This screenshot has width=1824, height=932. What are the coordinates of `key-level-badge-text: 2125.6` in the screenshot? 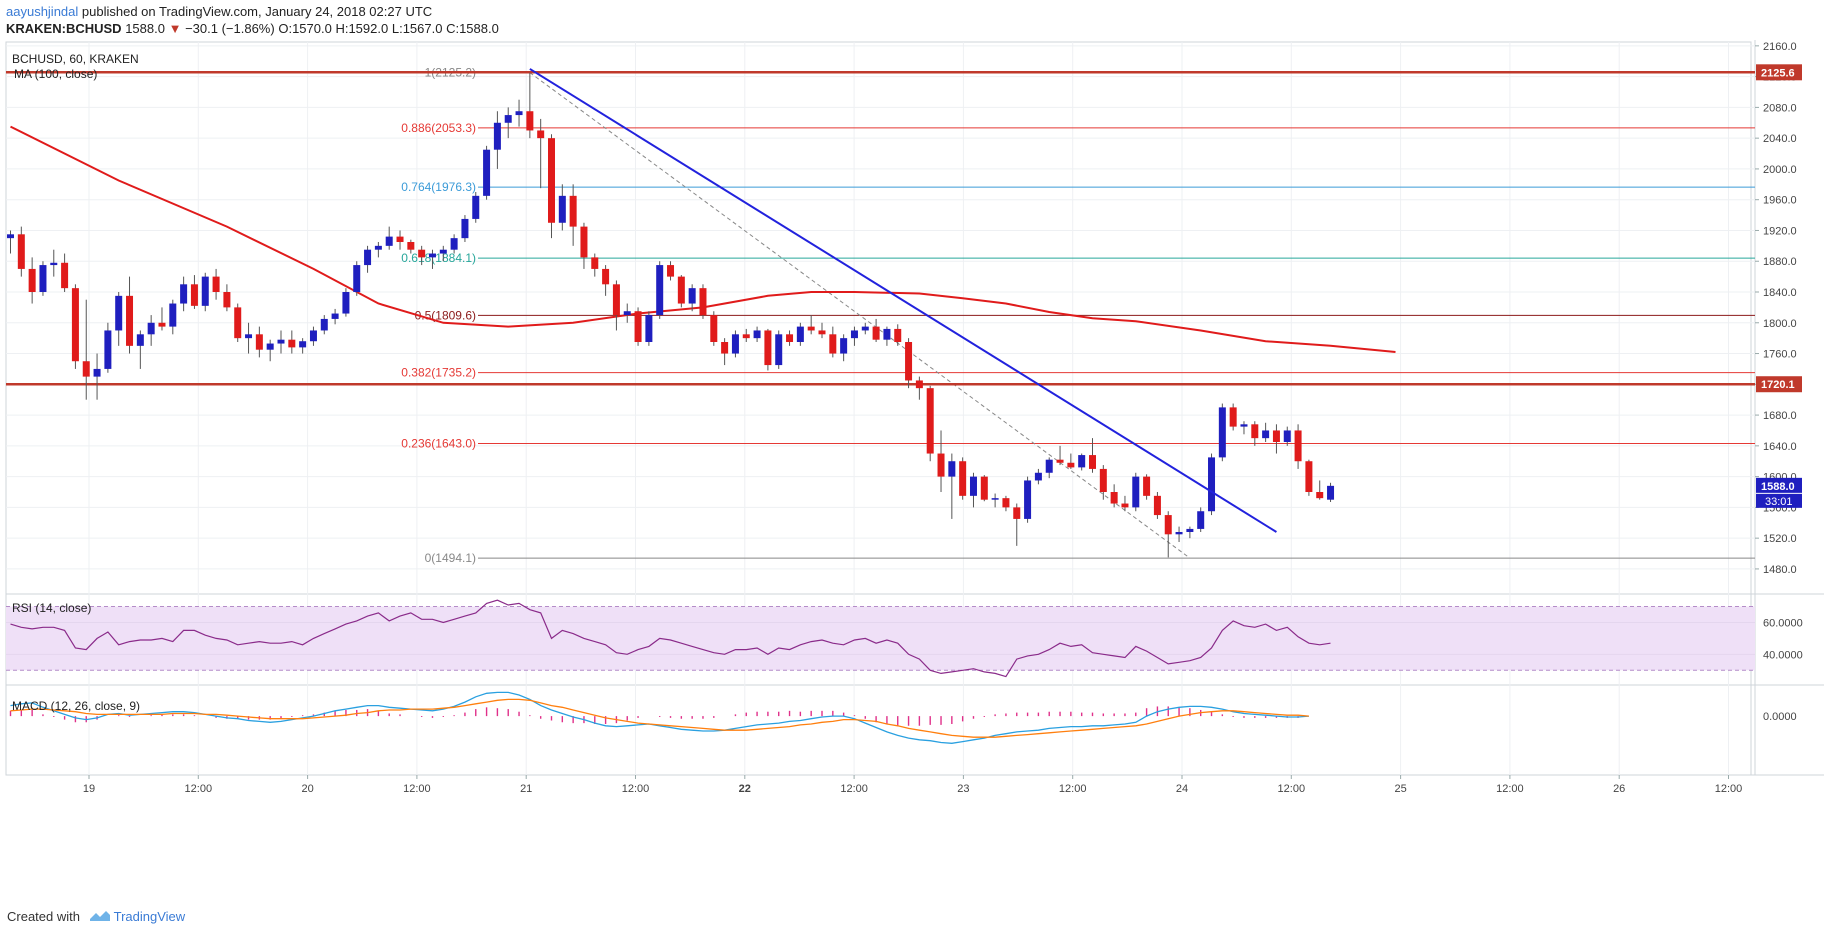 It's located at (1778, 73).